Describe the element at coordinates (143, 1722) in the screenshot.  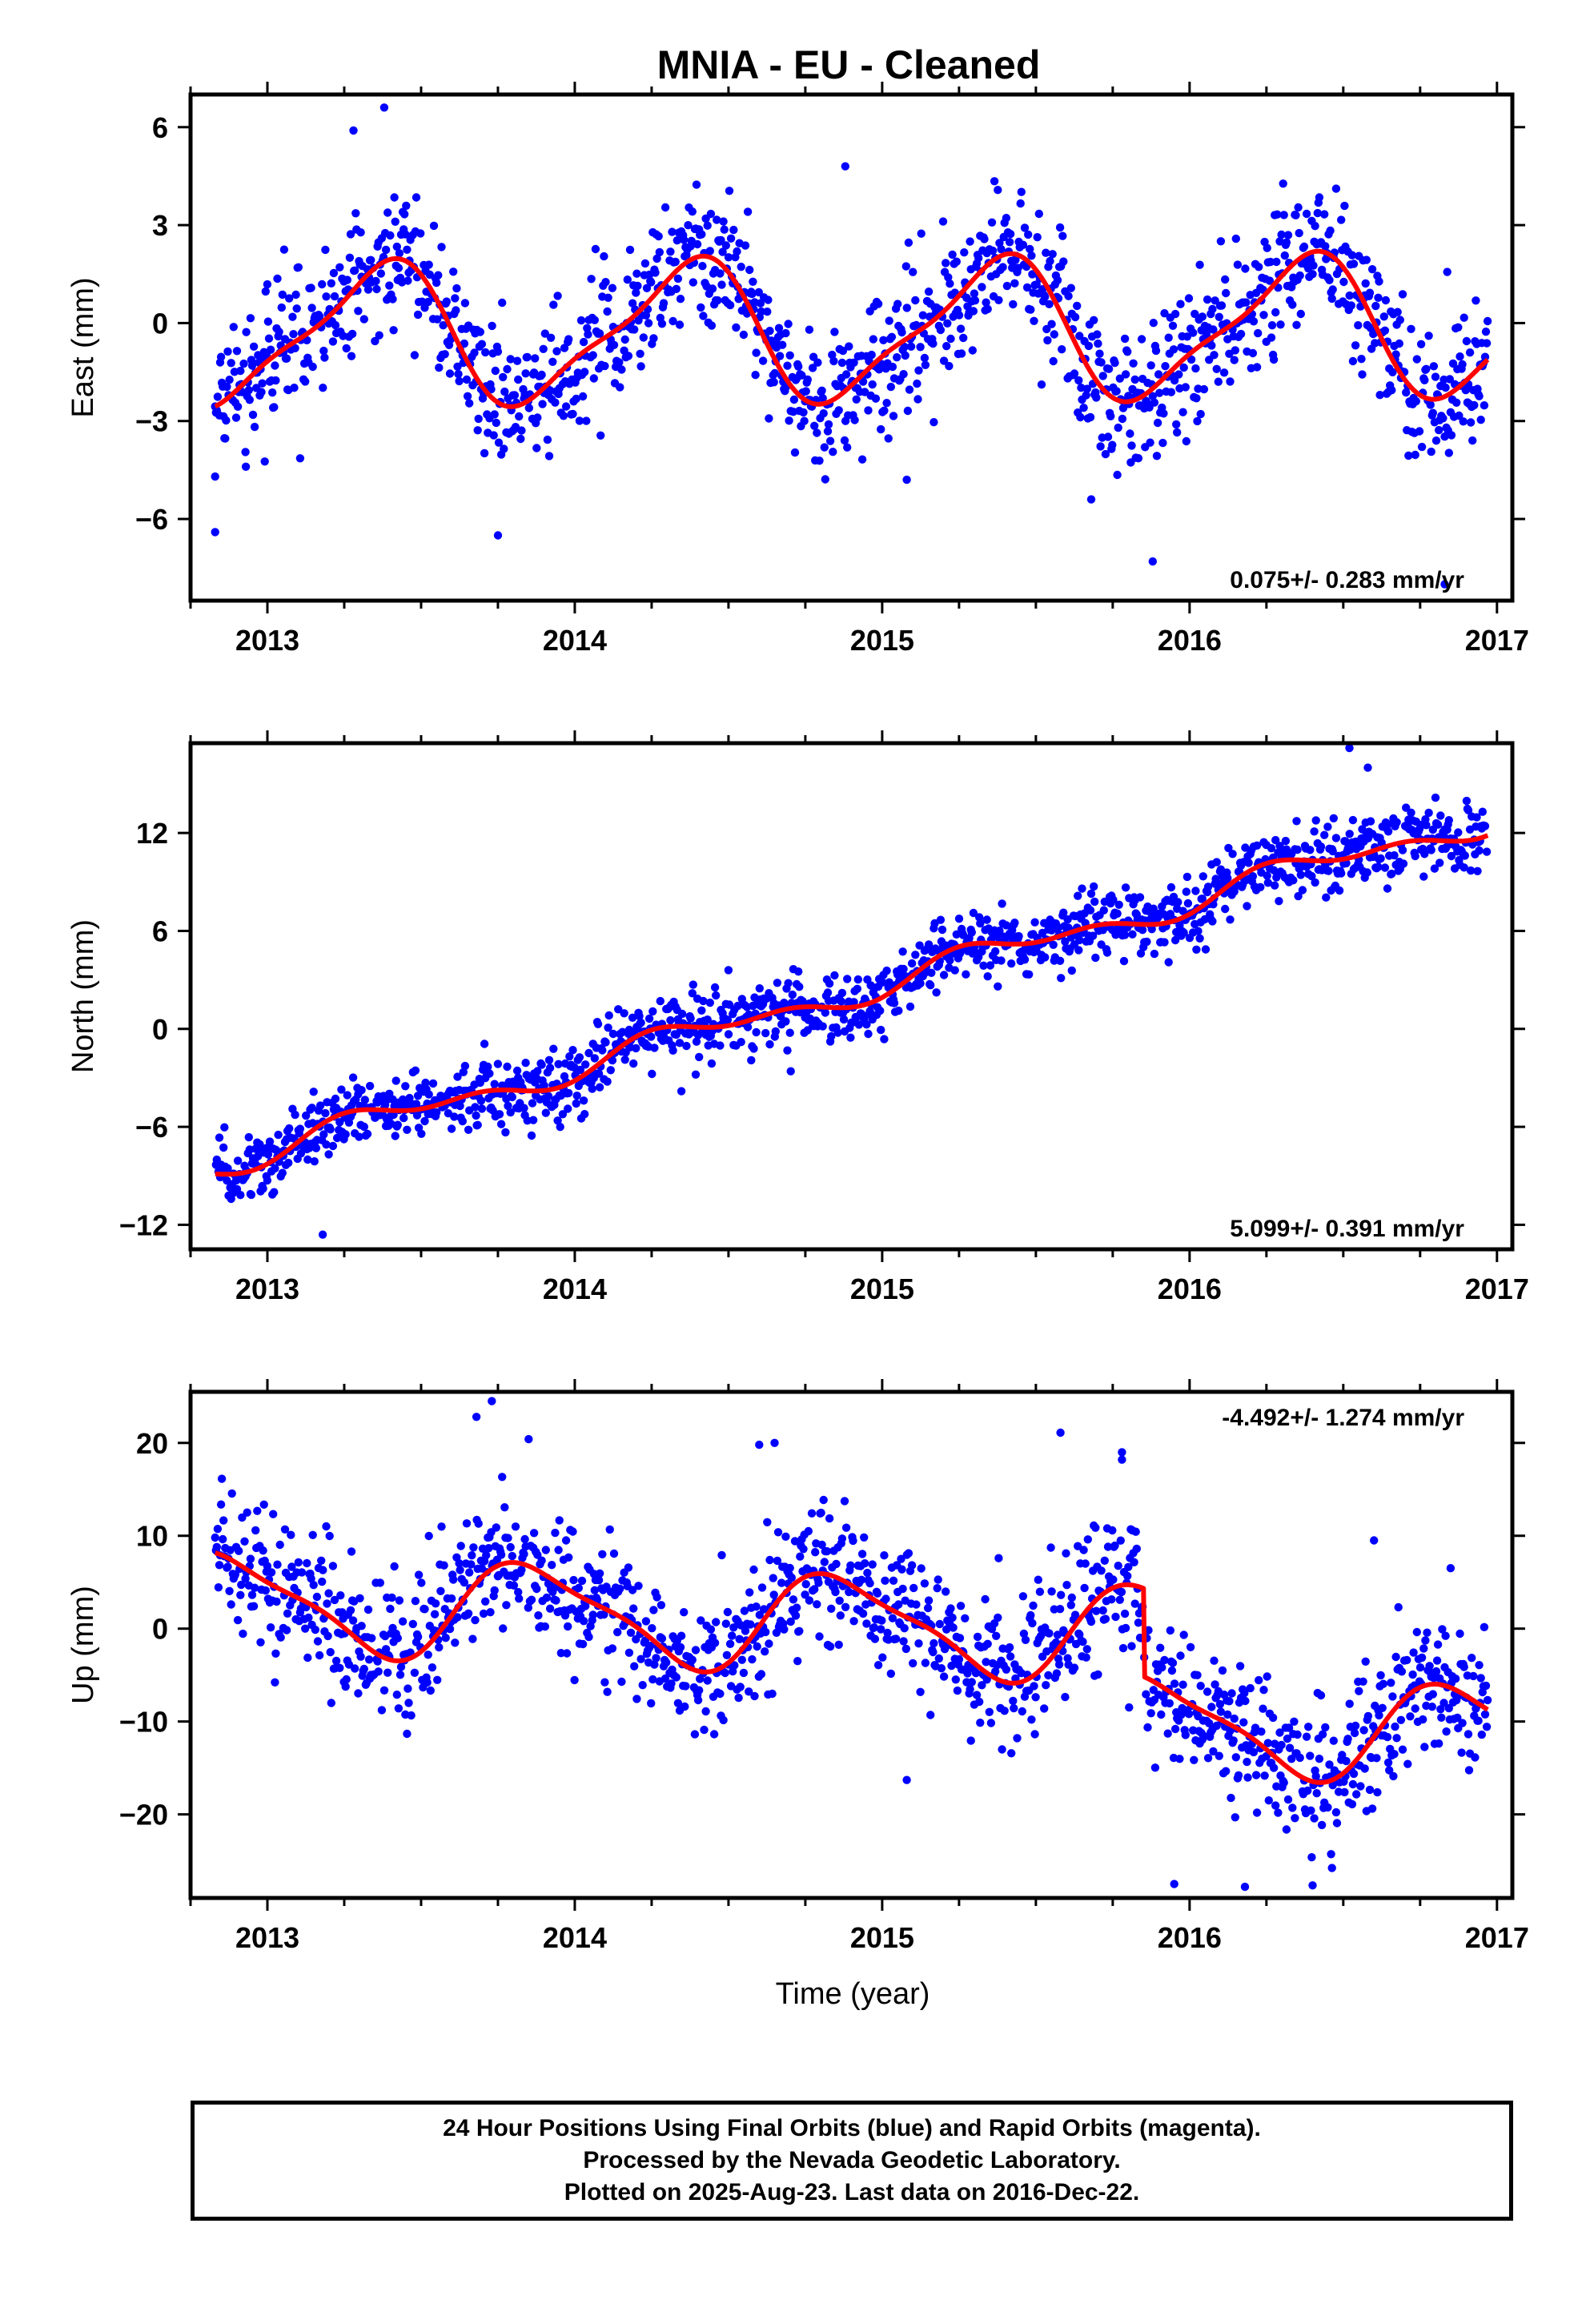
I see `y-tick-label: −10` at that location.